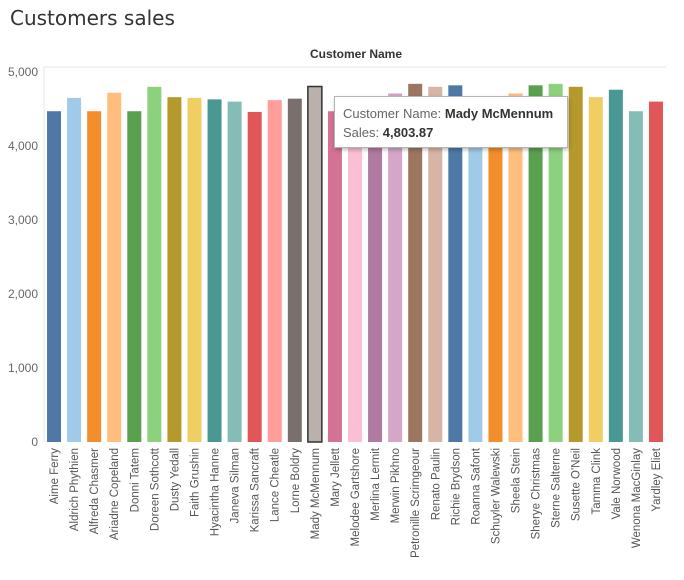 The height and width of the screenshot is (580, 684). Describe the element at coordinates (336, 477) in the screenshot. I see `x-tick-label: Mary Jellett` at that location.